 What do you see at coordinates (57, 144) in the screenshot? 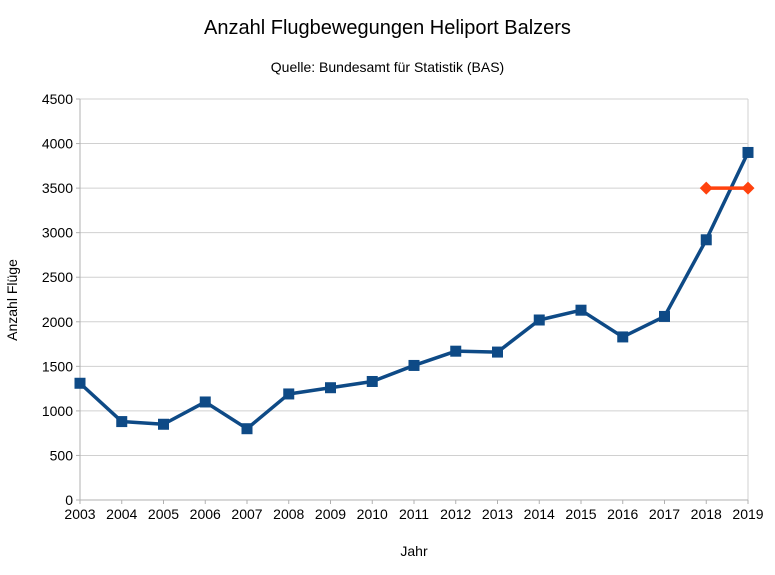
I see `y-tick-label-4000: 4000` at bounding box center [57, 144].